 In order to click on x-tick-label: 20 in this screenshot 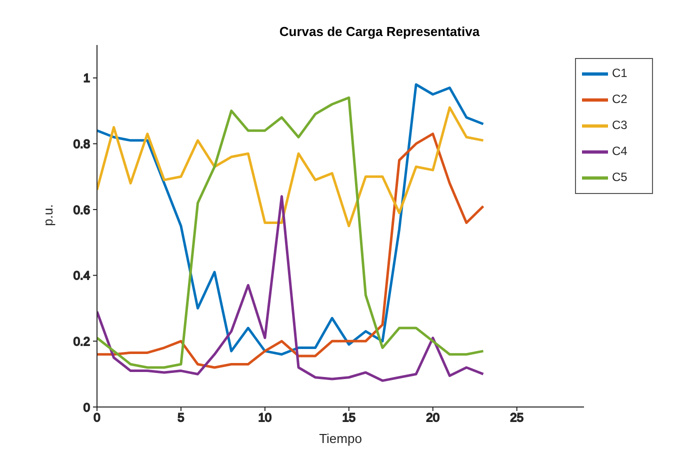, I will do `click(433, 417)`.